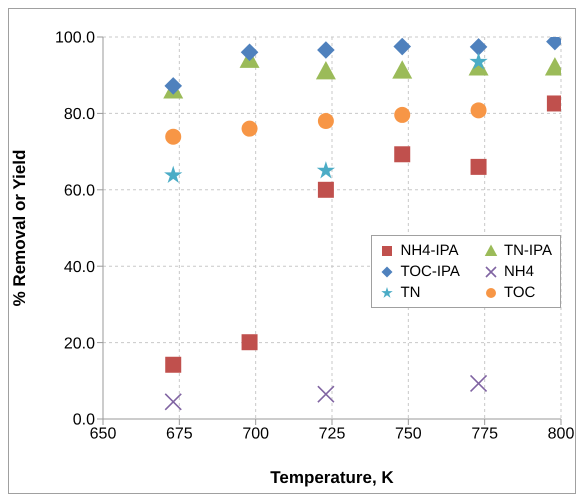  I want to click on legend-label: TOC-IPA, so click(430, 271).